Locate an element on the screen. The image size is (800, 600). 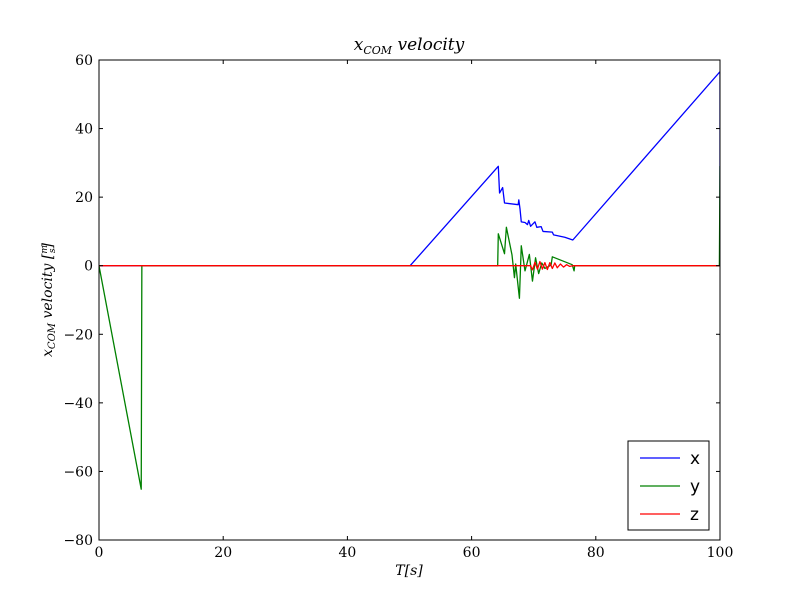
y-tick-label: 60 is located at coordinates (84, 61).